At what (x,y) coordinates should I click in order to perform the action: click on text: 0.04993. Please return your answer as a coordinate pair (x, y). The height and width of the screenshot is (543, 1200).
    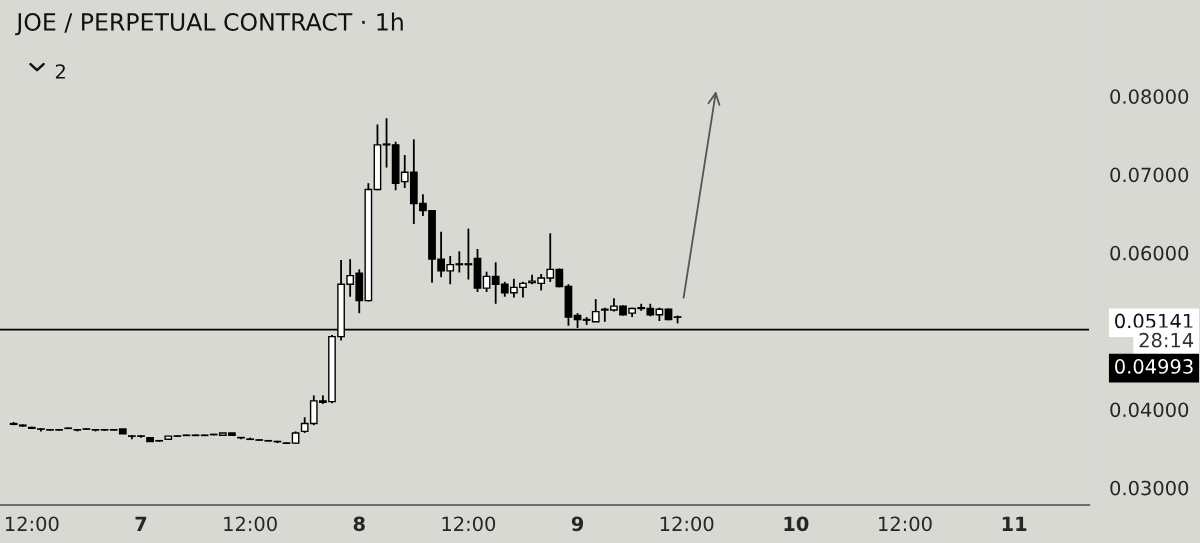
    Looking at the image, I should click on (1154, 366).